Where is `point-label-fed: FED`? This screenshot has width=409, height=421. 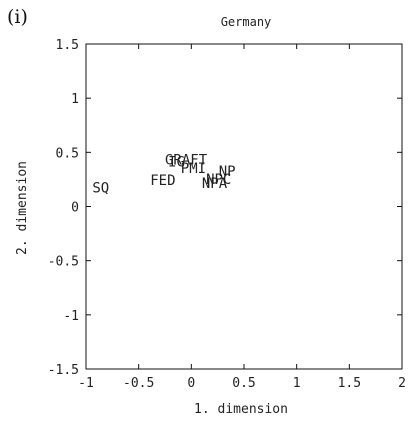
point-label-fed: FED is located at coordinates (162, 181).